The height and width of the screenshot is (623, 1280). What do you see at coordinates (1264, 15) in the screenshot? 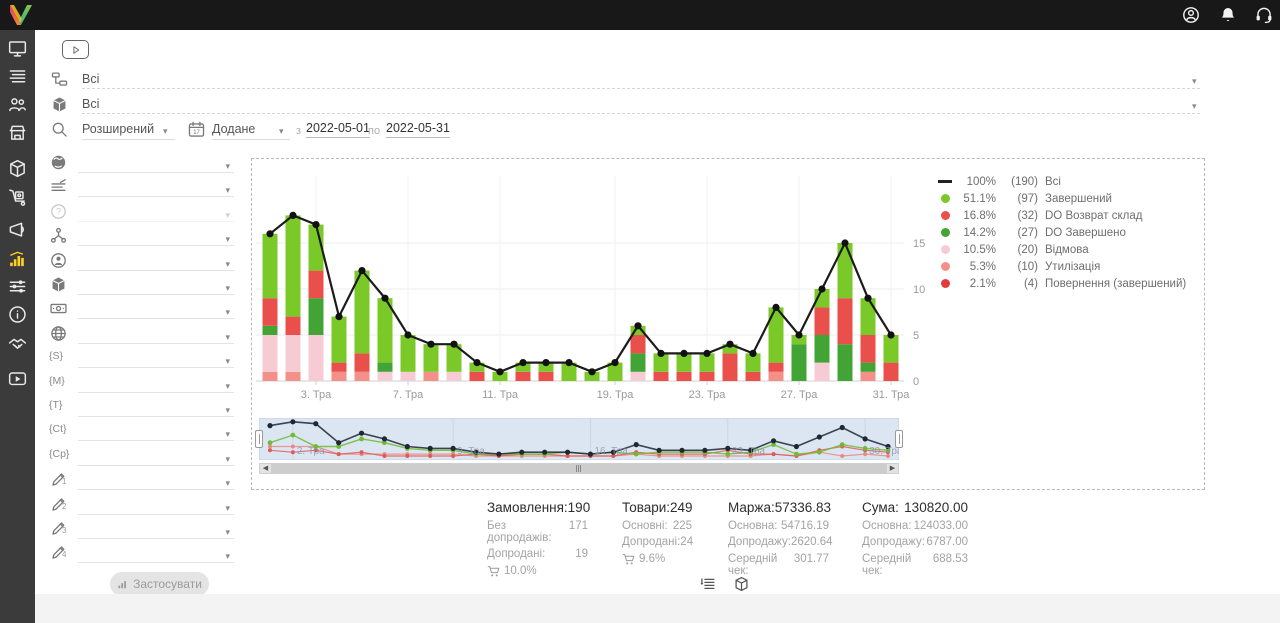
I see `support-icon` at bounding box center [1264, 15].